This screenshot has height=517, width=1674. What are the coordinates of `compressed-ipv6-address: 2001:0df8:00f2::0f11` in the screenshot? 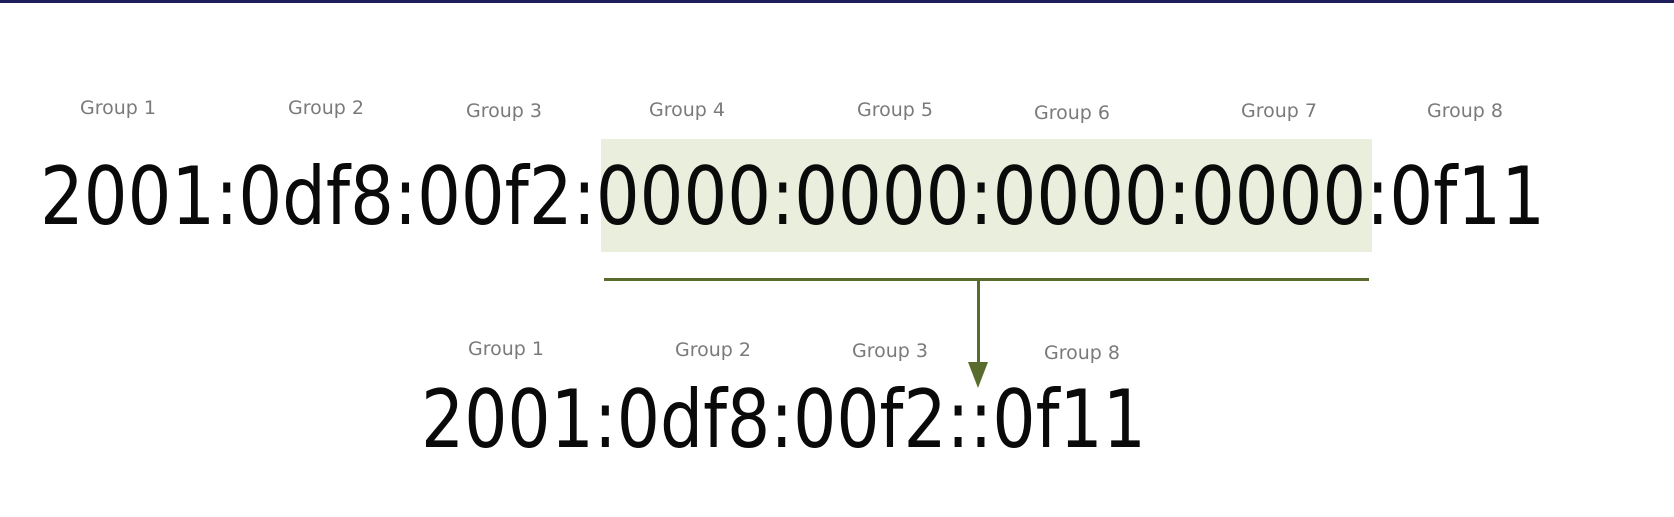 It's located at (783, 419).